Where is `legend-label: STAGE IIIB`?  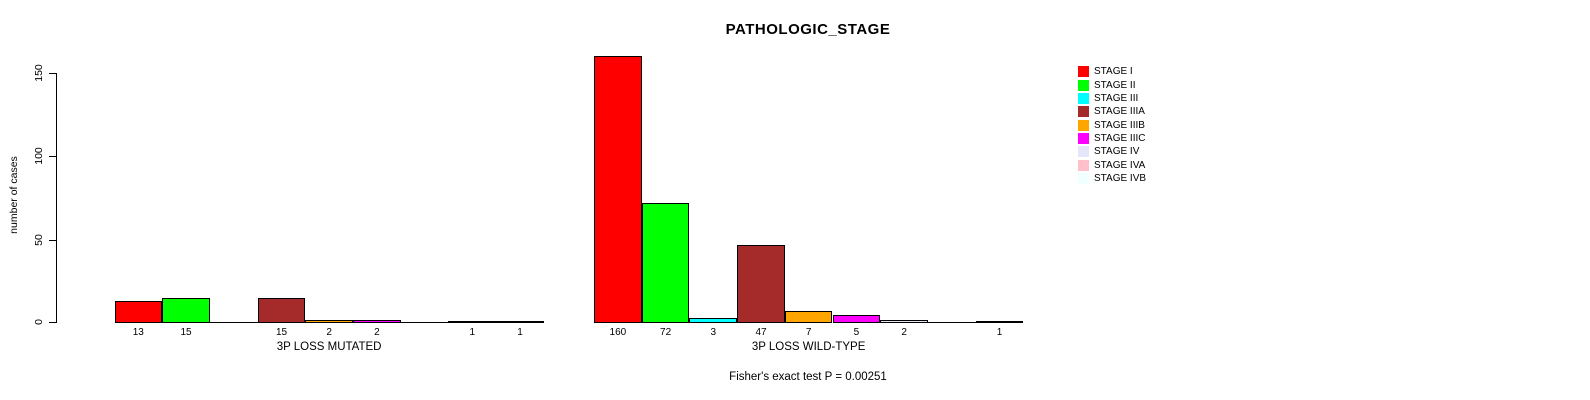
legend-label: STAGE IIIB is located at coordinates (1119, 125).